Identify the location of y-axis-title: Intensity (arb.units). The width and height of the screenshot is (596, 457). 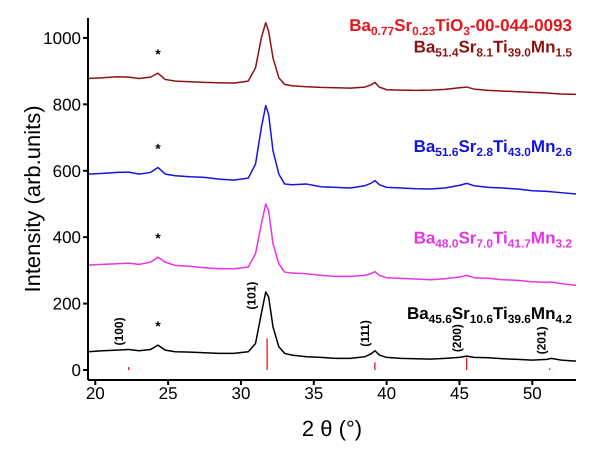
(32, 199).